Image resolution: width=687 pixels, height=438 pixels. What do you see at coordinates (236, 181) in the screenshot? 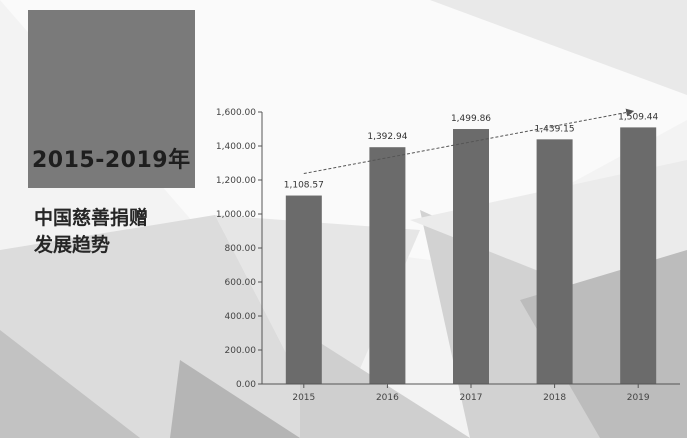
I see `y-tick-label: 1,200.00` at bounding box center [236, 181].